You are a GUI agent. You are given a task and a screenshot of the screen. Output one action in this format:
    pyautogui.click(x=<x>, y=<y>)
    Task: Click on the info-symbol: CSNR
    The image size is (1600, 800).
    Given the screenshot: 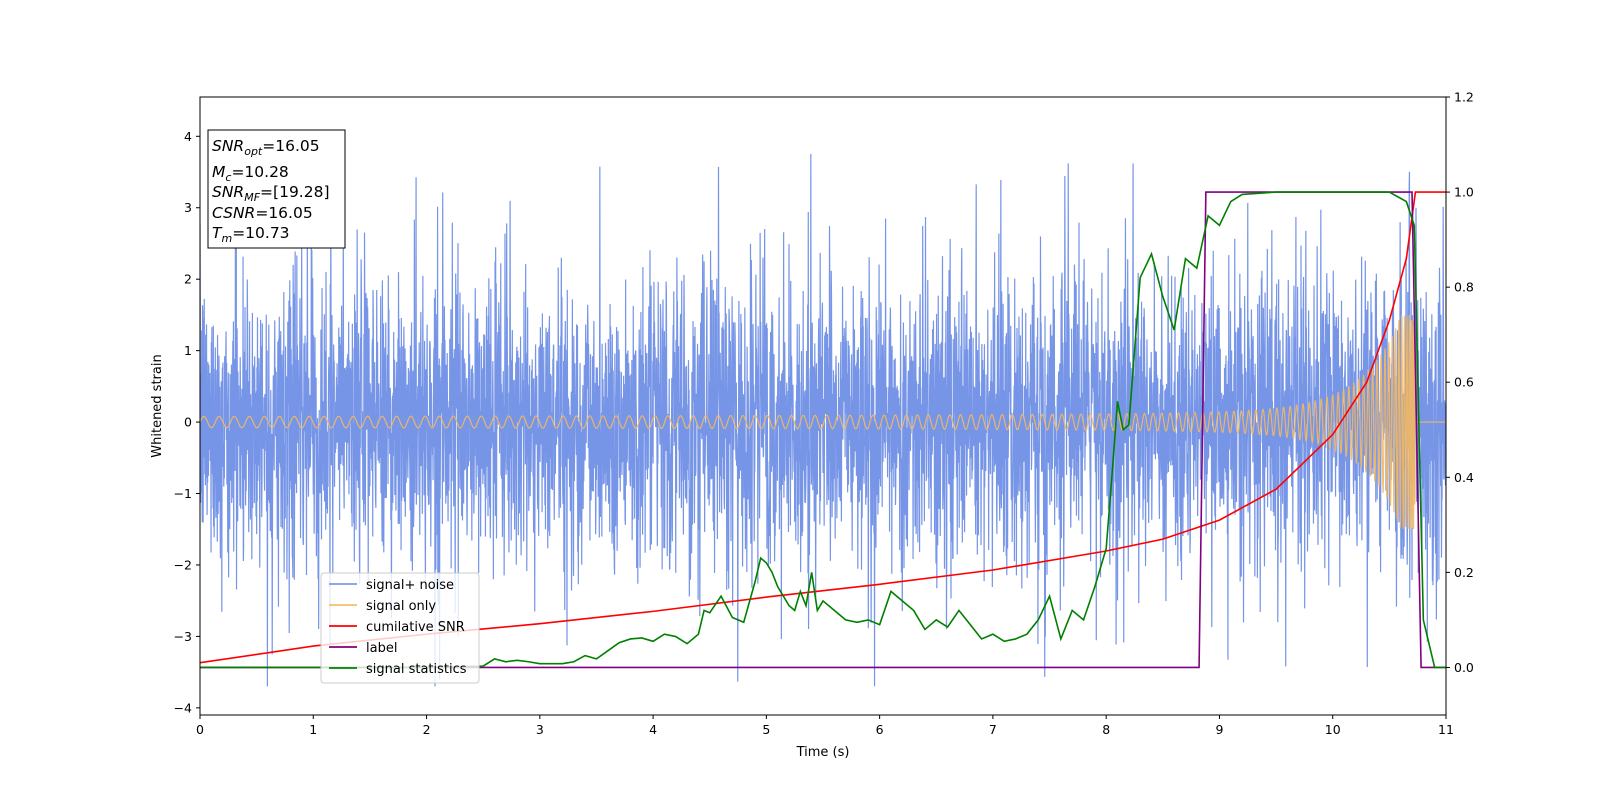 What is the action you would take?
    pyautogui.click(x=233, y=213)
    